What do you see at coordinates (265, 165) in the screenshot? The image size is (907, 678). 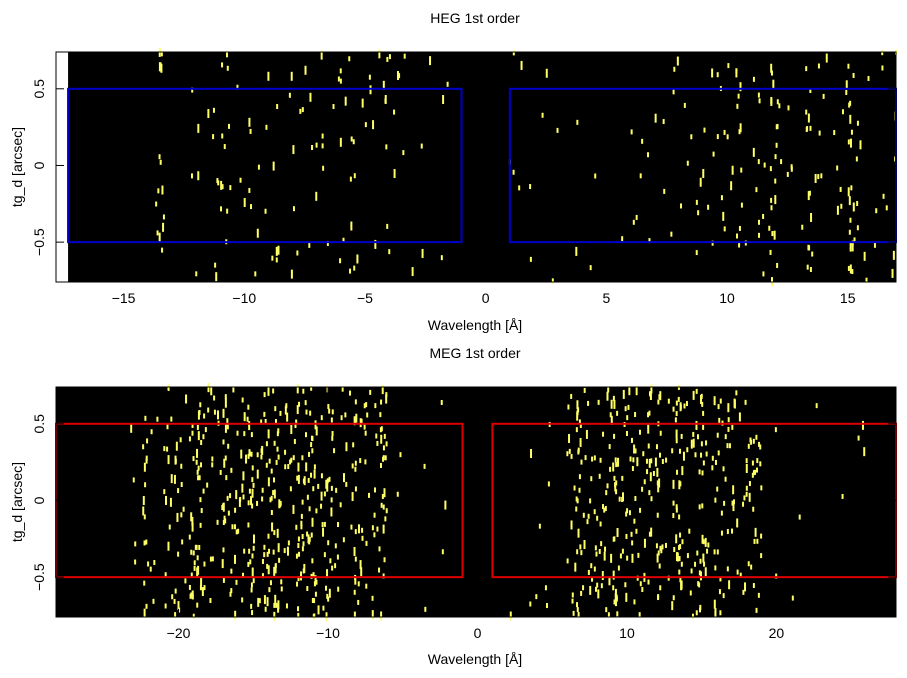 I see `heg-region-minus` at bounding box center [265, 165].